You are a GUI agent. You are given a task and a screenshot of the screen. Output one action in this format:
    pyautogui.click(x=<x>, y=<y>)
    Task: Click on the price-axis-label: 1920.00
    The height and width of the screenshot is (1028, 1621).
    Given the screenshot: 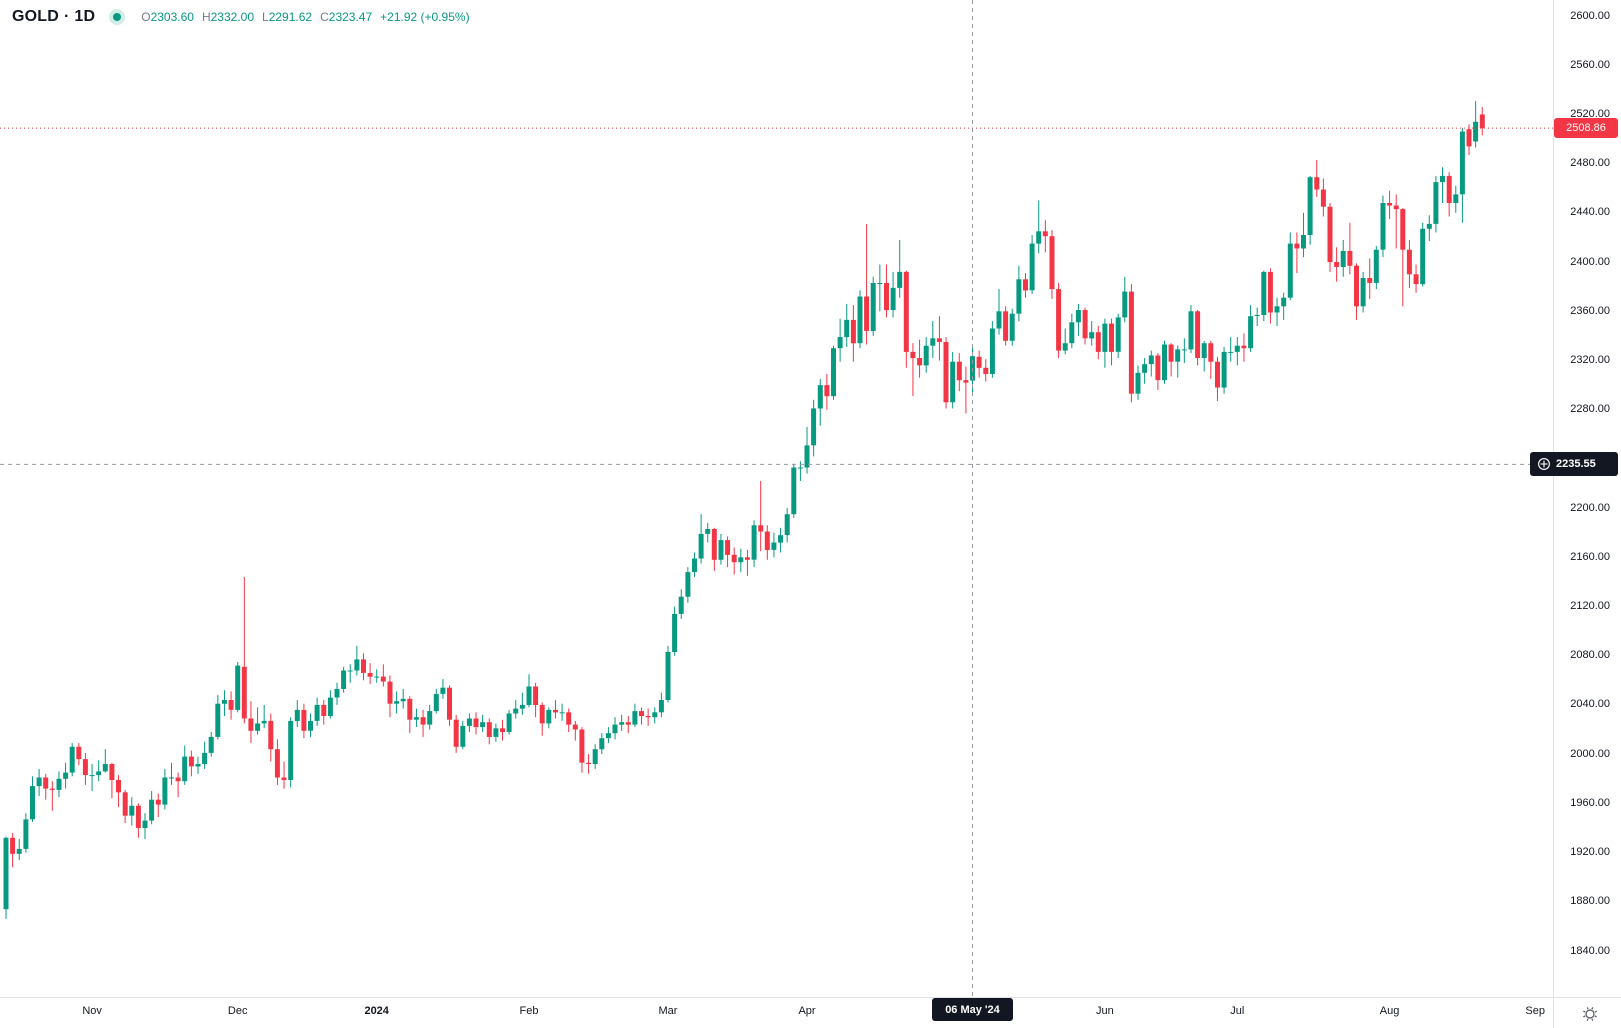 What is the action you would take?
    pyautogui.click(x=1590, y=852)
    